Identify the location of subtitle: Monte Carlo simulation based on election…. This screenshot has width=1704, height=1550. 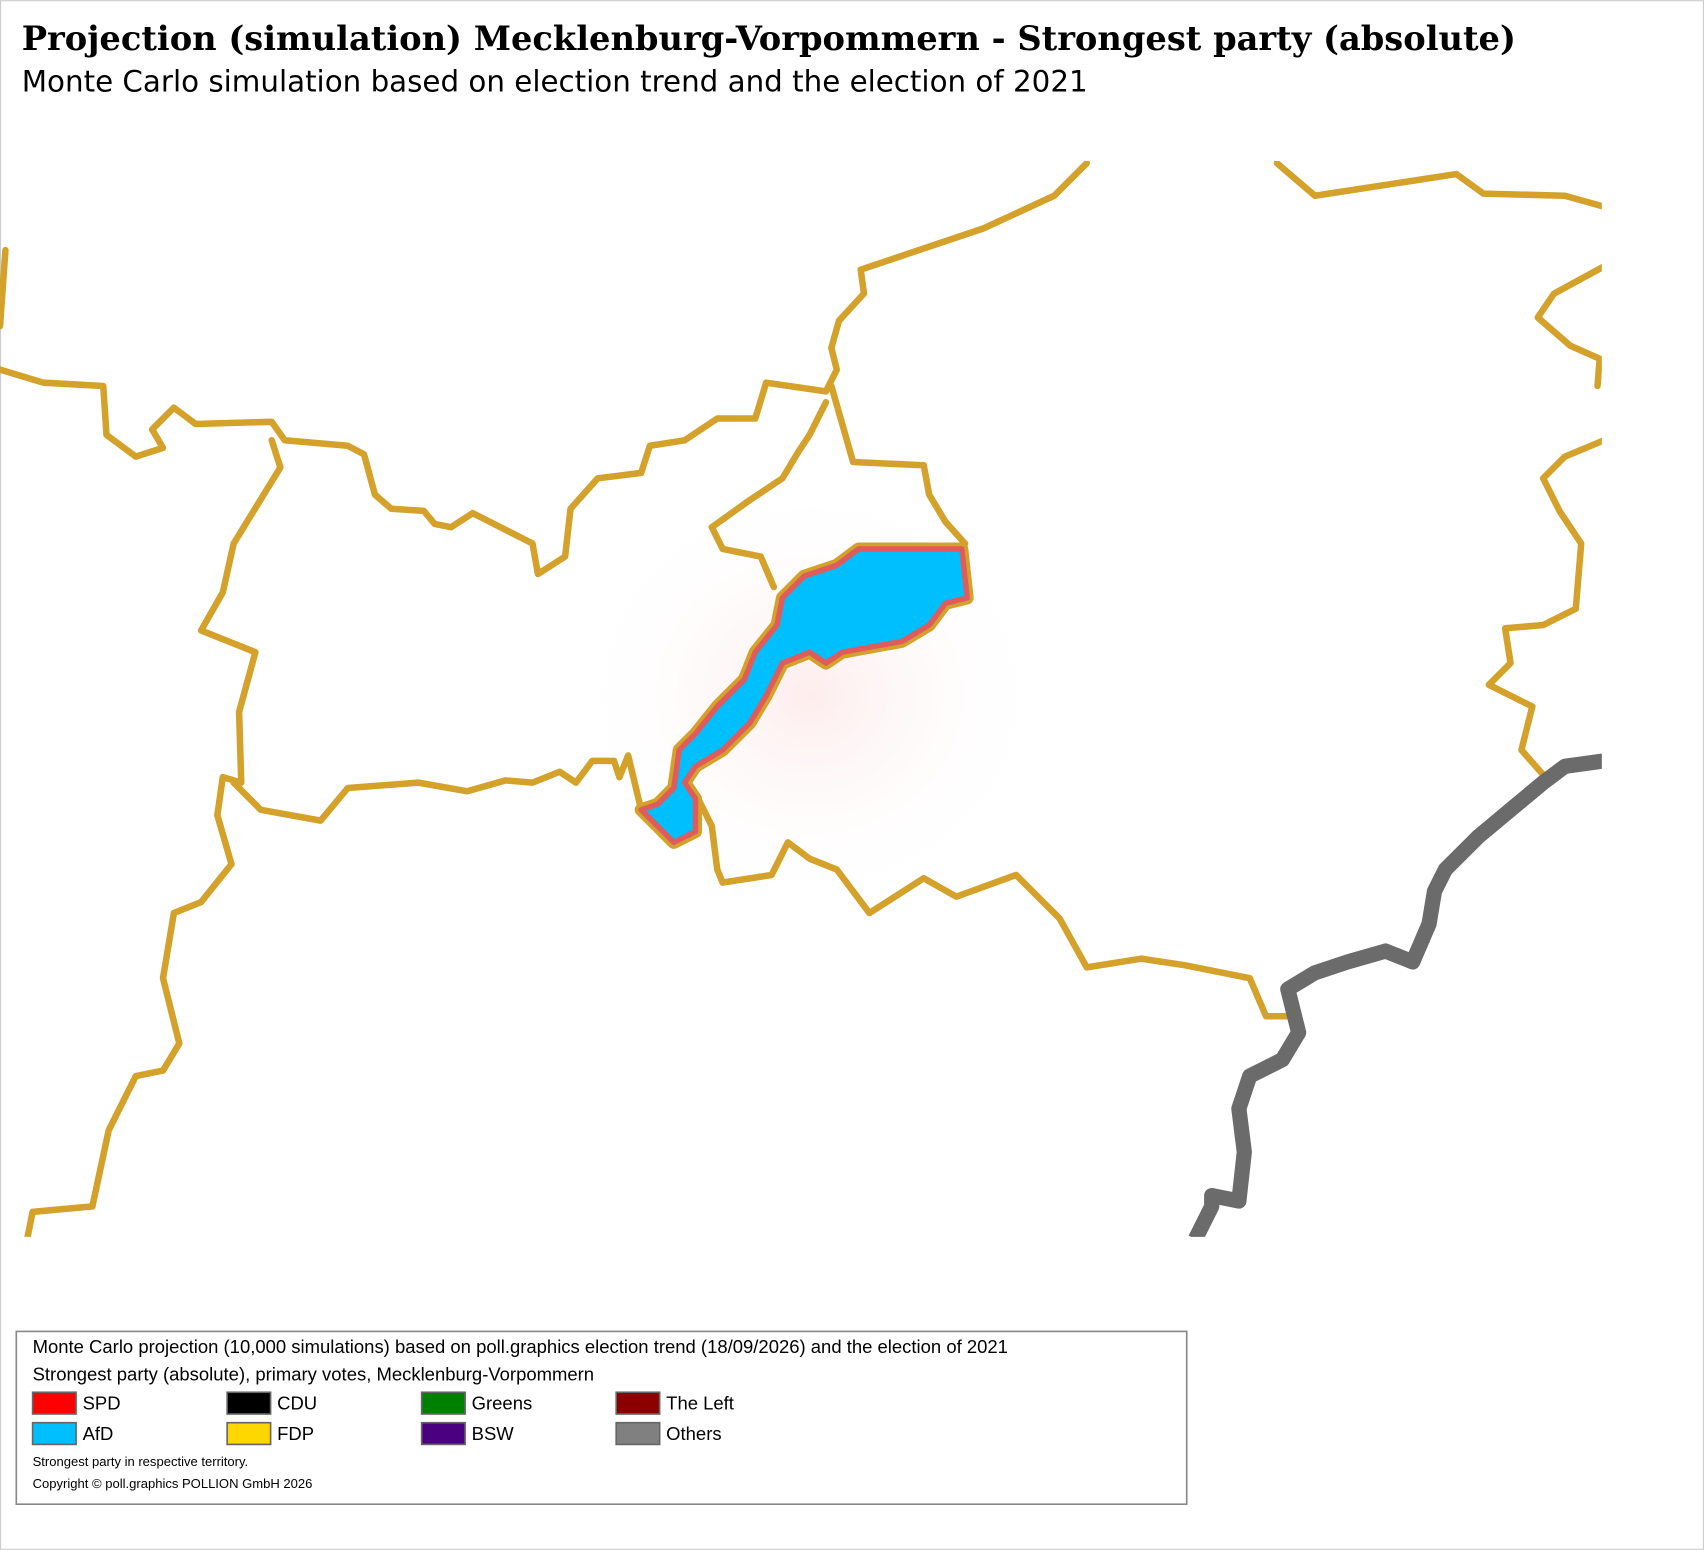
(555, 81).